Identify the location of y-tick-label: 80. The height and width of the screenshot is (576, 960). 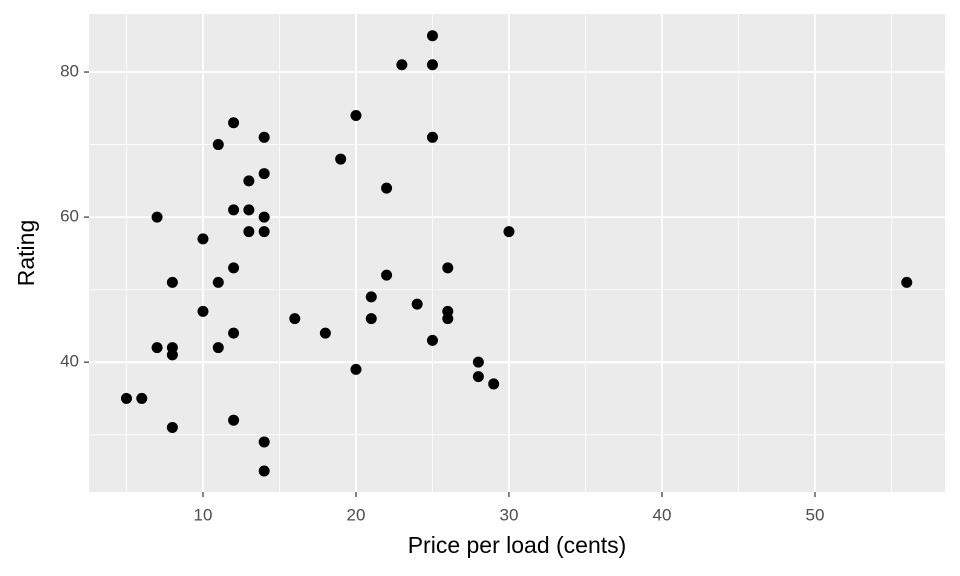
(69, 71).